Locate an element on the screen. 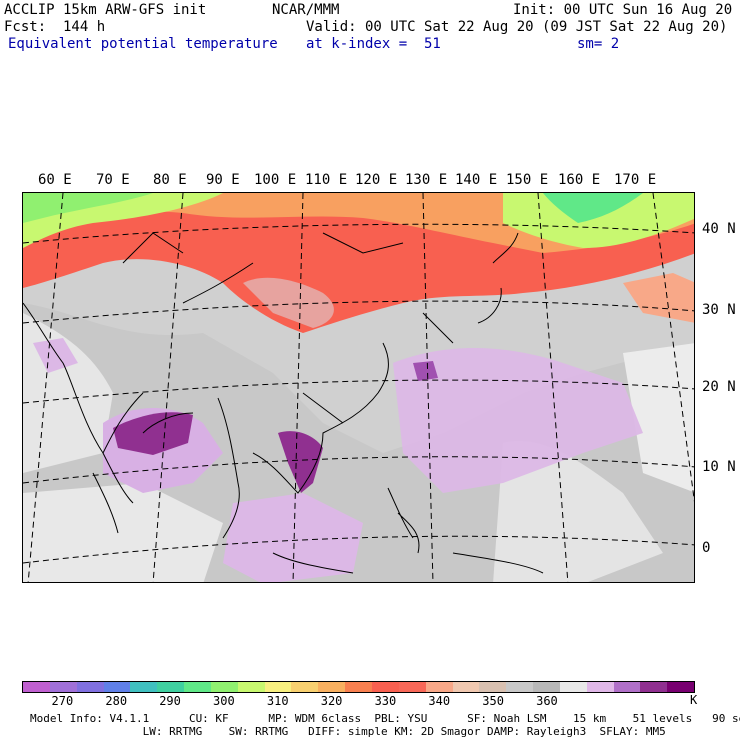  longitude-label: 90 E is located at coordinates (223, 180).